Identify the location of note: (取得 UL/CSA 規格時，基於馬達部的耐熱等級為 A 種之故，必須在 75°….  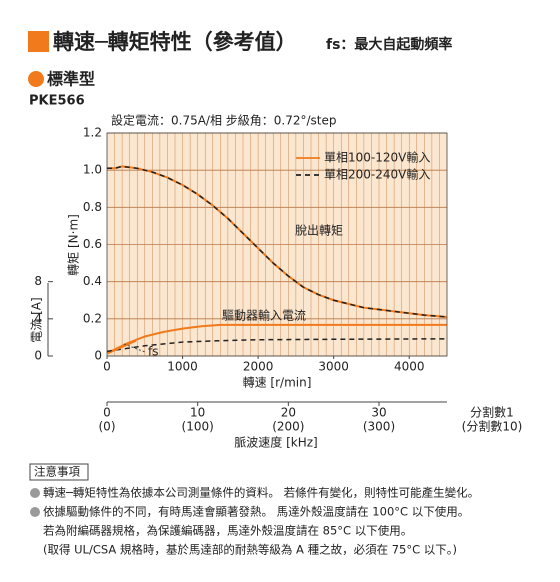
(250, 550).